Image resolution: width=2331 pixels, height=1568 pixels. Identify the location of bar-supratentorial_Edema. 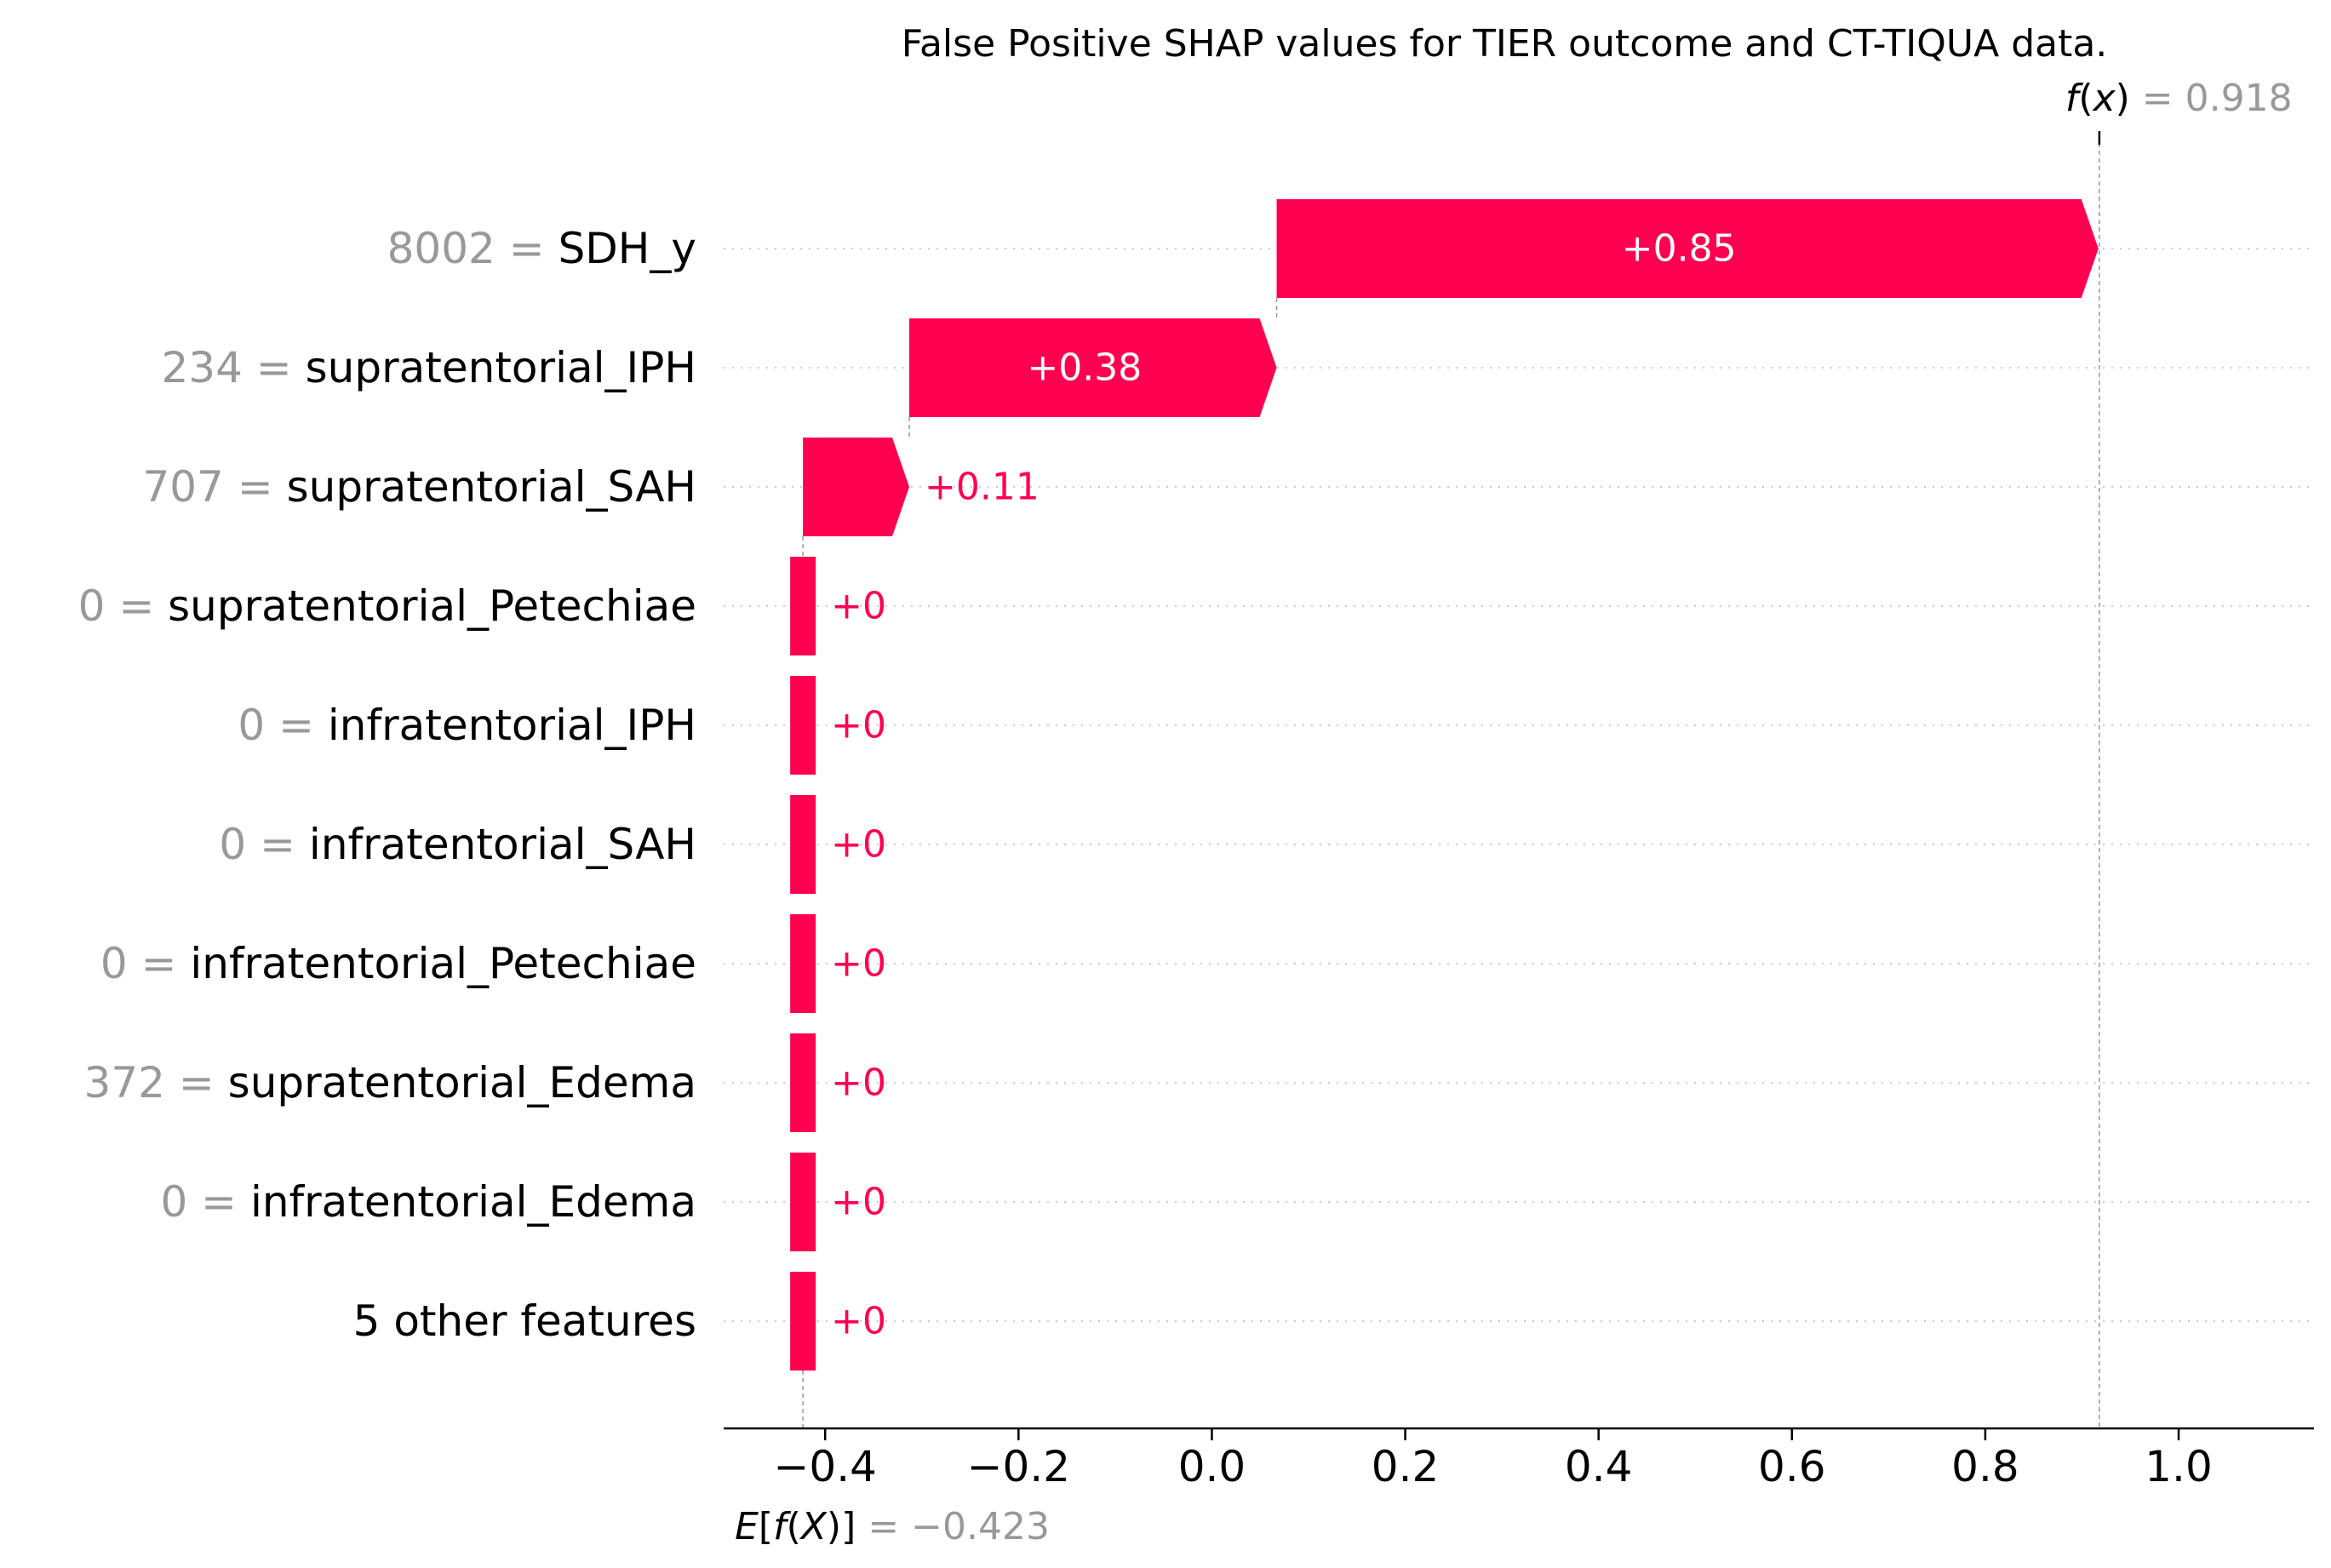
(803, 1082).